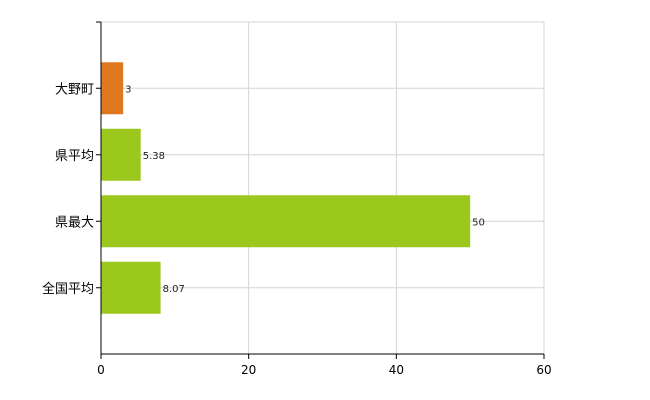 This screenshot has height=400, width=650. I want to click on category-label: 全国平均, so click(68, 289).